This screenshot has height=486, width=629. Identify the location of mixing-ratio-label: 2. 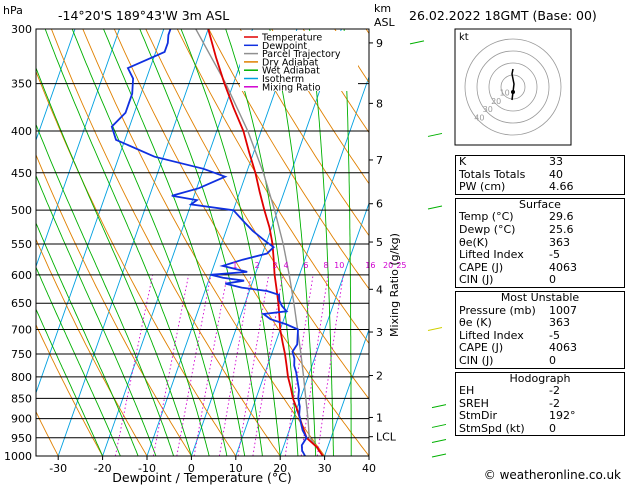
(257, 265).